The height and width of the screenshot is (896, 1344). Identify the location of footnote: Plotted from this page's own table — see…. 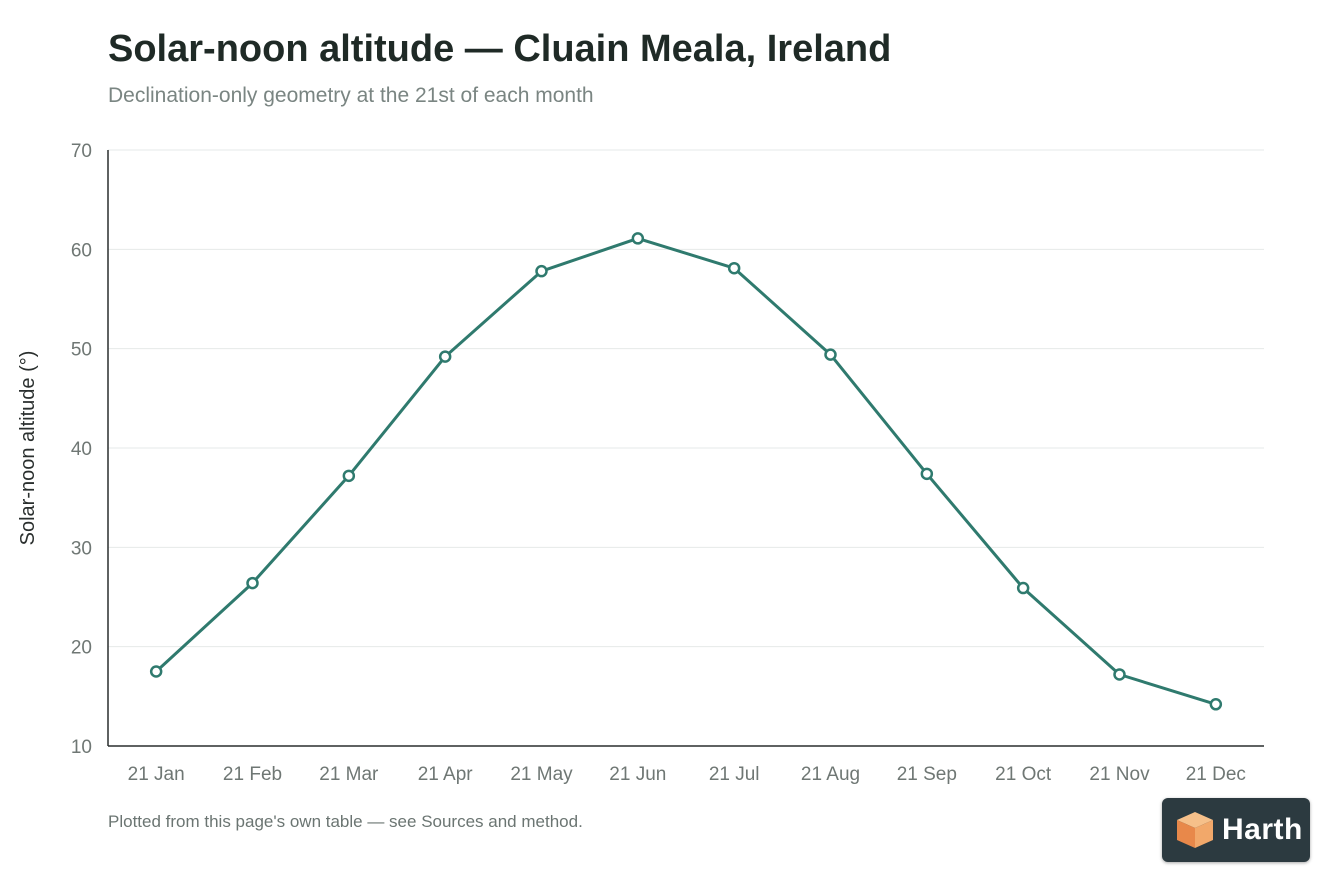
(345, 821).